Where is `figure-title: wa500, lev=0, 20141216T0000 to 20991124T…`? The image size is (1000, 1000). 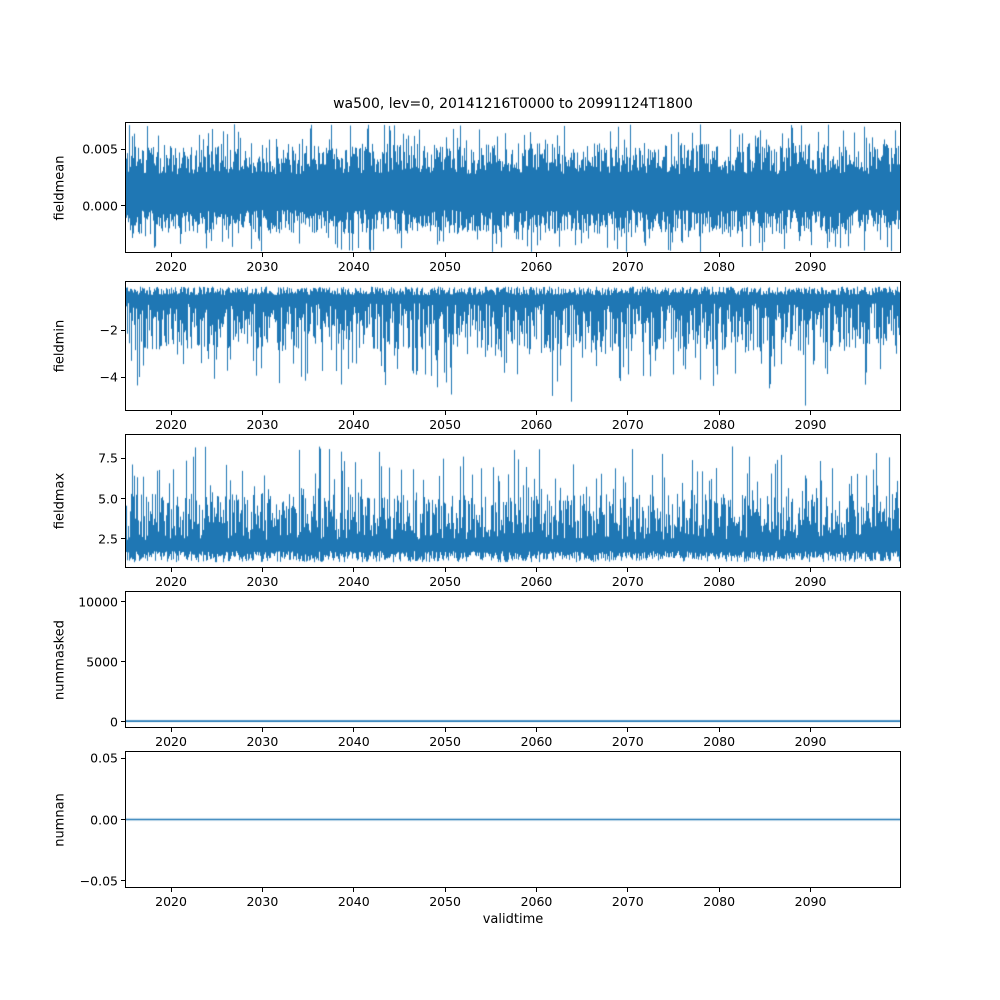 figure-title: wa500, lev=0, 20141216T0000 to 20991124T… is located at coordinates (513, 104).